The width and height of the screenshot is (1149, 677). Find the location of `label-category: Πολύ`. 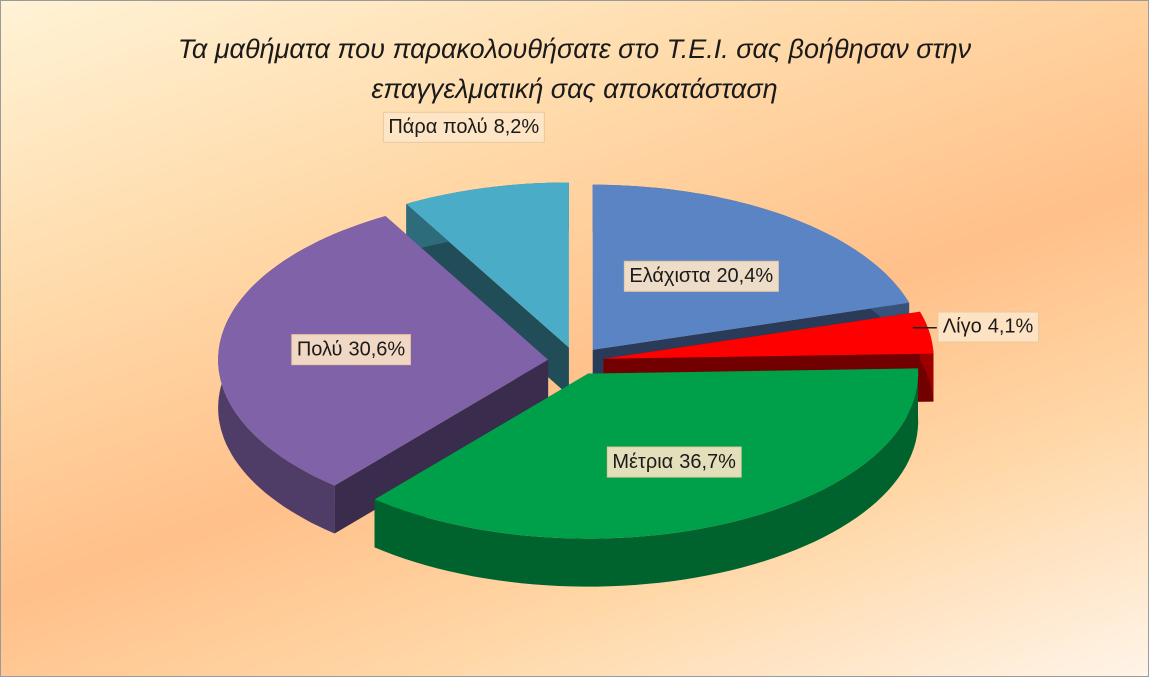

label-category: Πολύ is located at coordinates (320, 350).